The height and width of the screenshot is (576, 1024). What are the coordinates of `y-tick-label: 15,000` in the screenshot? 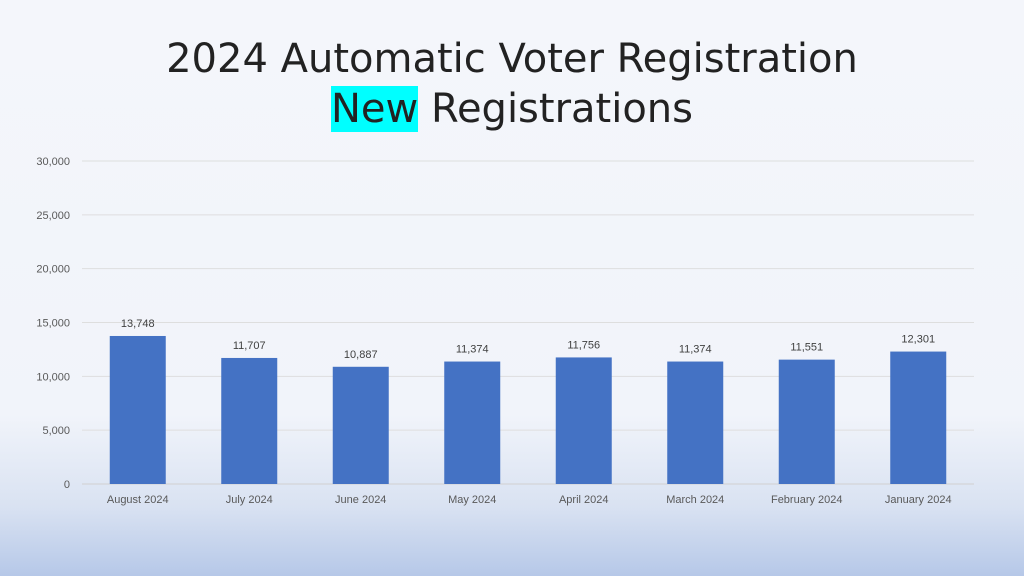 It's located at (53, 324).